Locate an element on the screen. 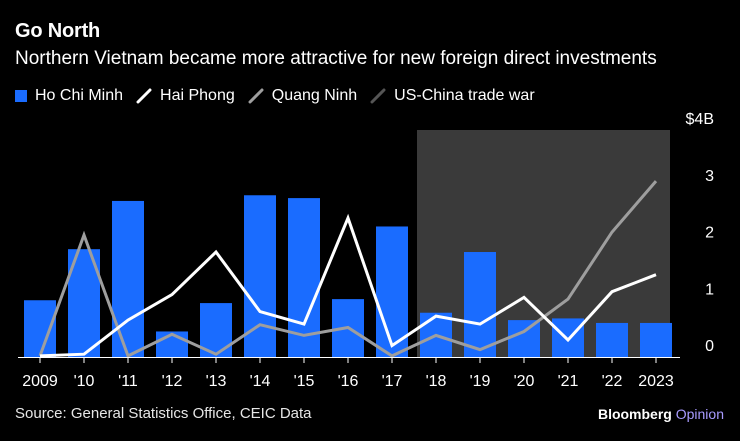  legend-item-quang-ninh: Quang Ninh is located at coordinates (302, 96).